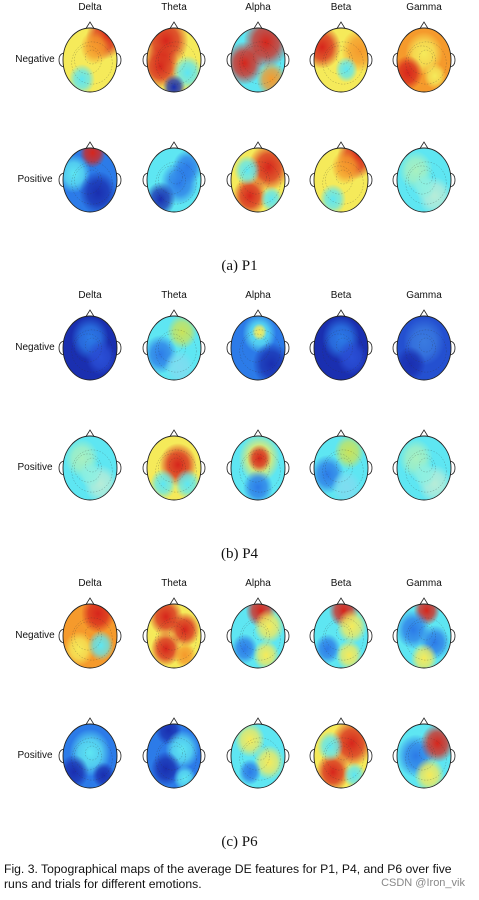  Describe the element at coordinates (239, 554) in the screenshot. I see `panel-caption: (b) P4` at that location.